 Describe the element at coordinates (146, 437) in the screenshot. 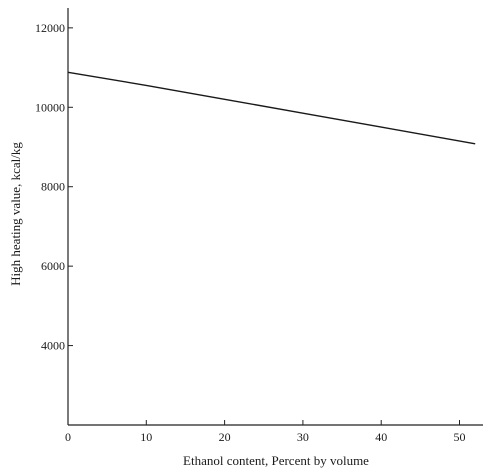

I see `x-tick-label: 10` at that location.